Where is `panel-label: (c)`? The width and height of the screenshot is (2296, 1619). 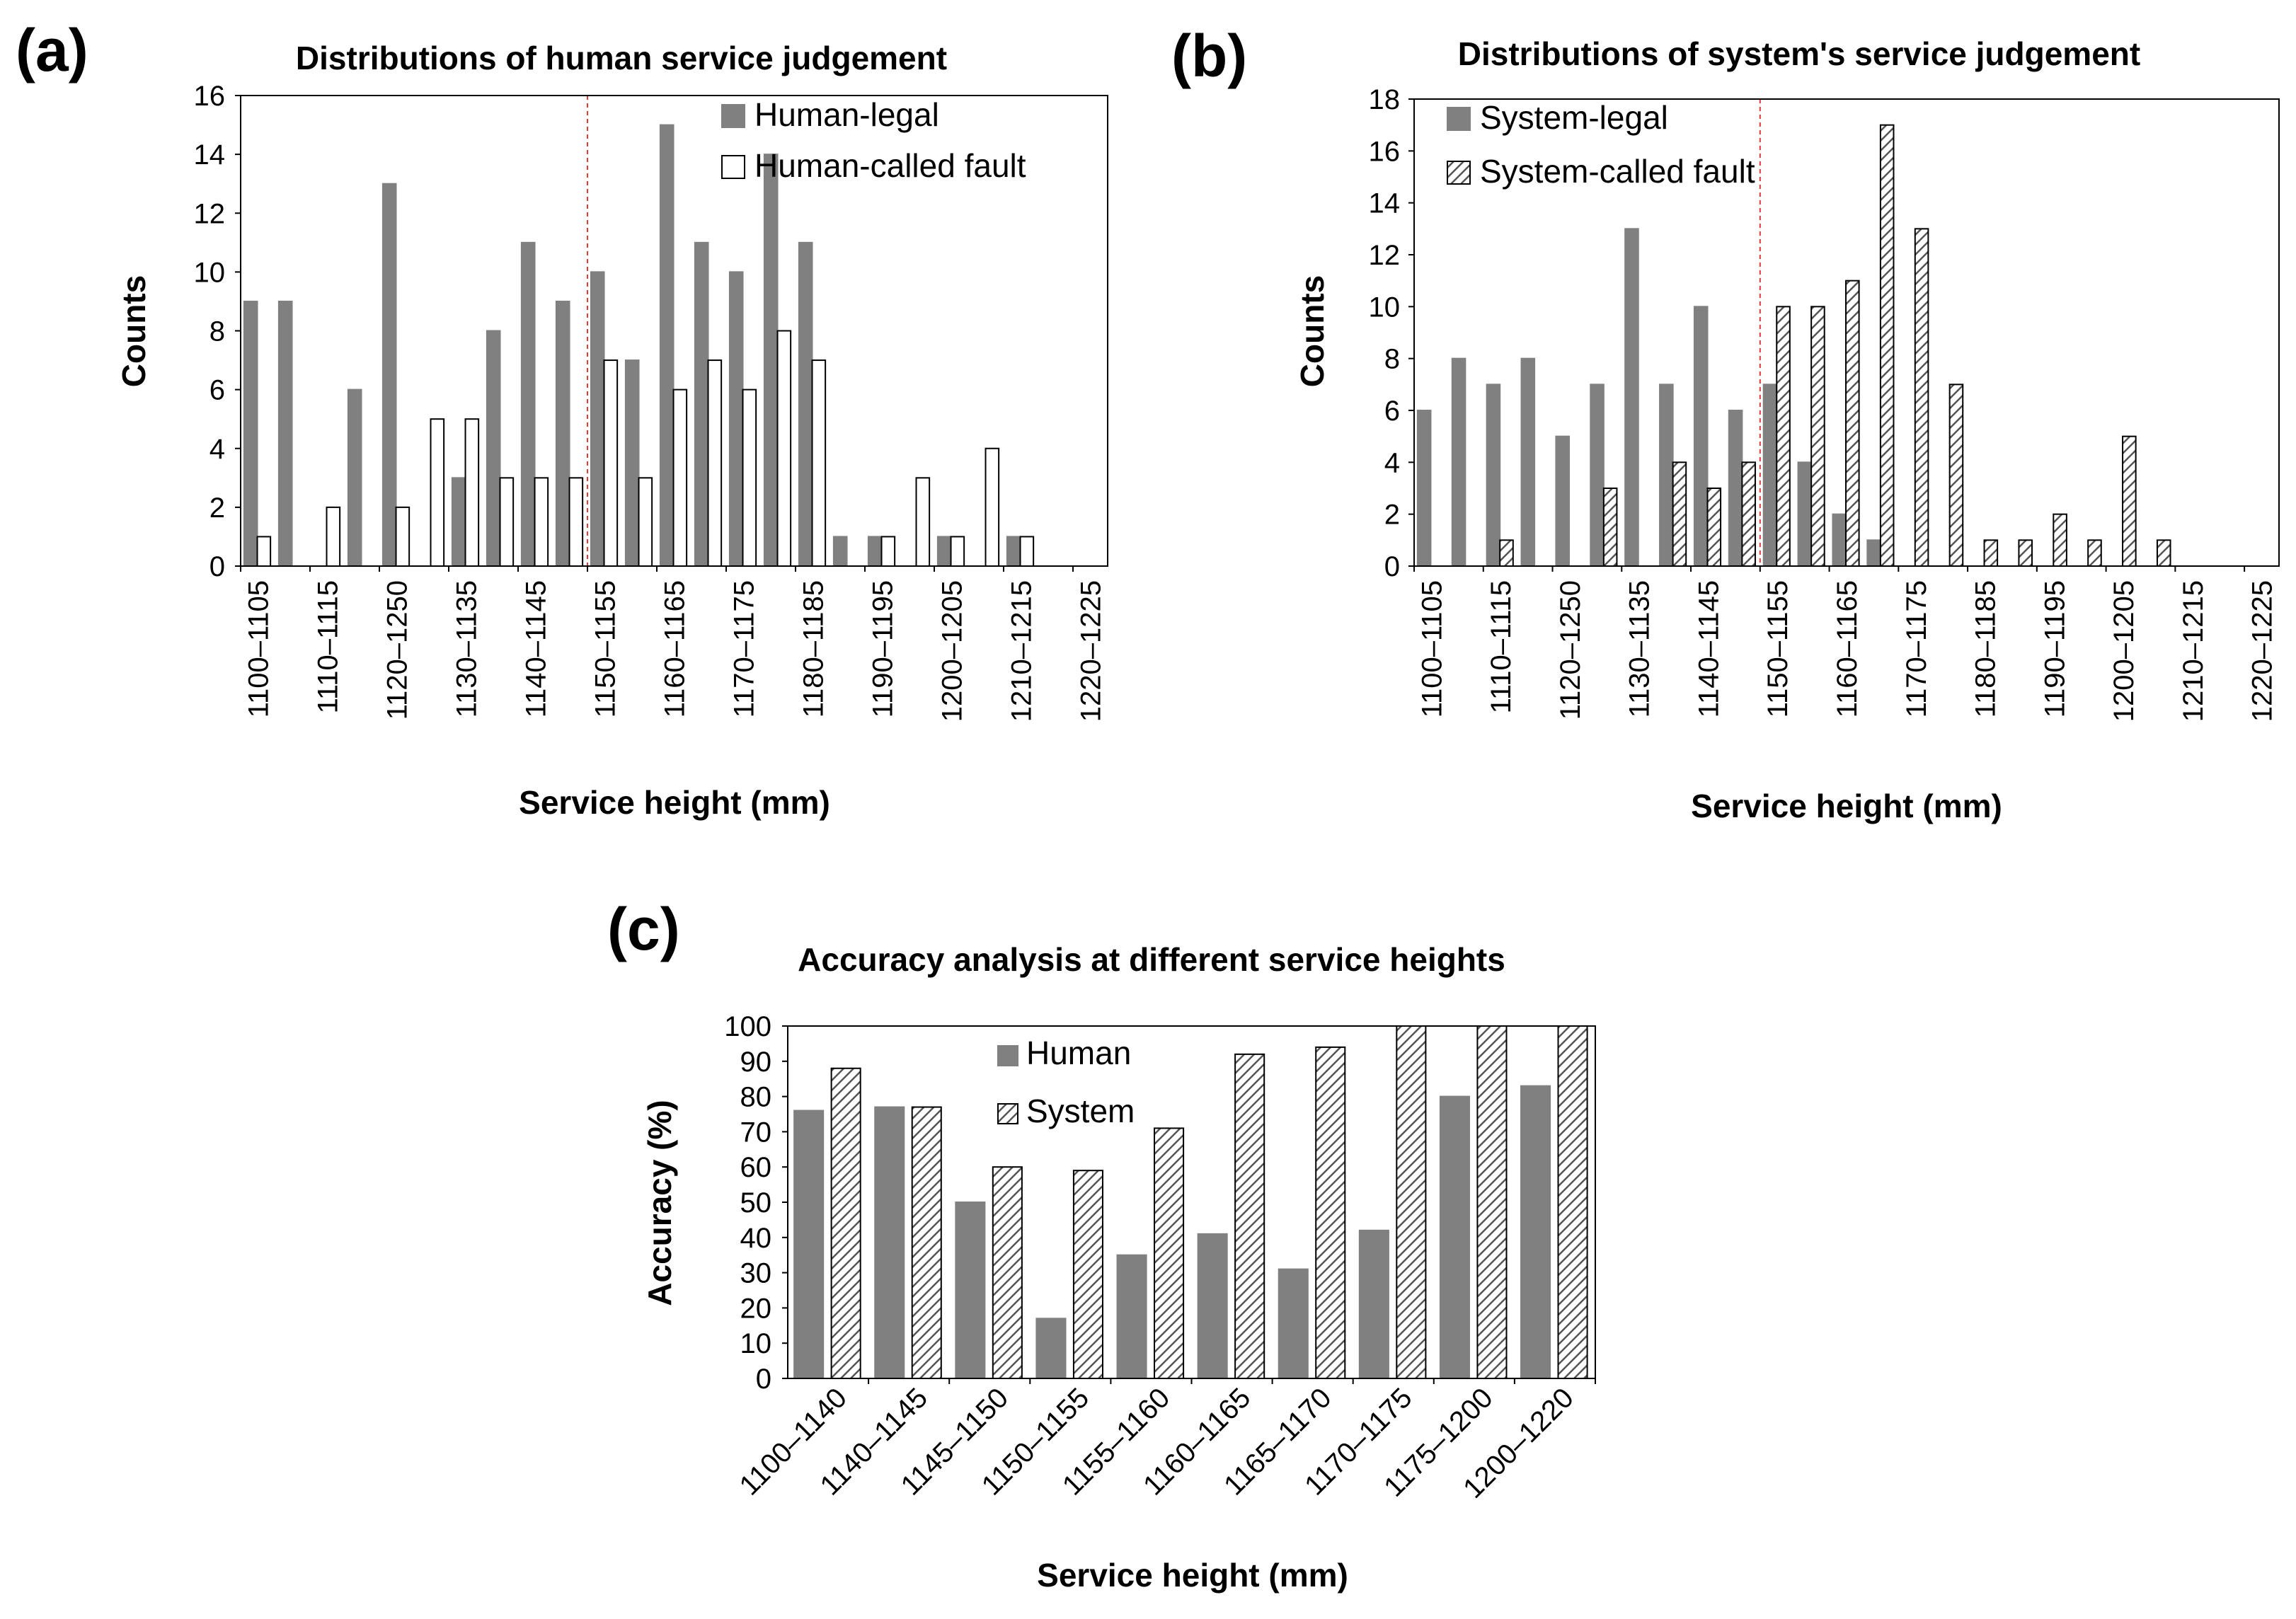
panel-label: (c) is located at coordinates (644, 929).